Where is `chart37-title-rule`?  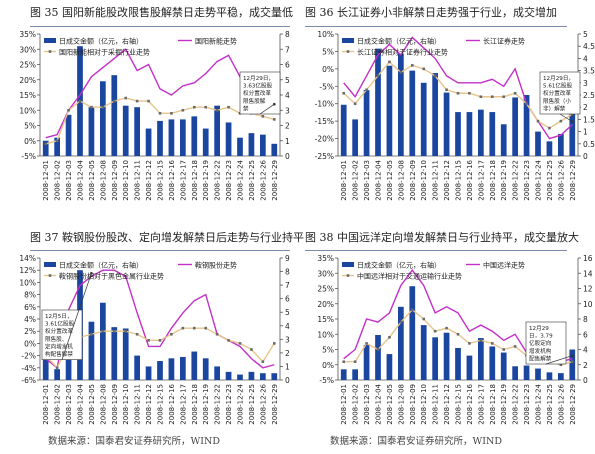
chart37-title-rule is located at coordinates (160, 250).